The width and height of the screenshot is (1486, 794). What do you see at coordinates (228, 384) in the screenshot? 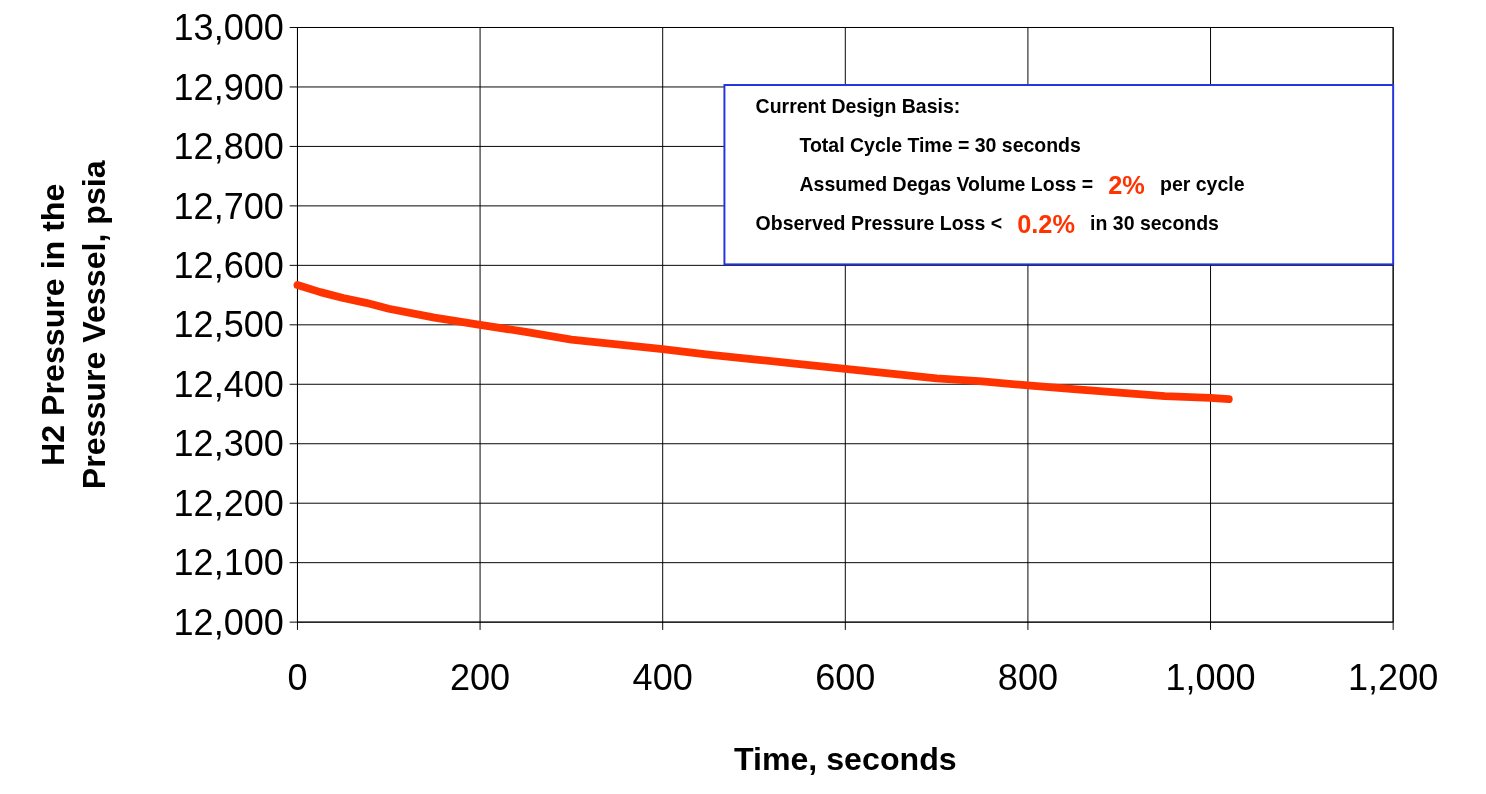
I see `y-tick-label: 12,400` at bounding box center [228, 384].